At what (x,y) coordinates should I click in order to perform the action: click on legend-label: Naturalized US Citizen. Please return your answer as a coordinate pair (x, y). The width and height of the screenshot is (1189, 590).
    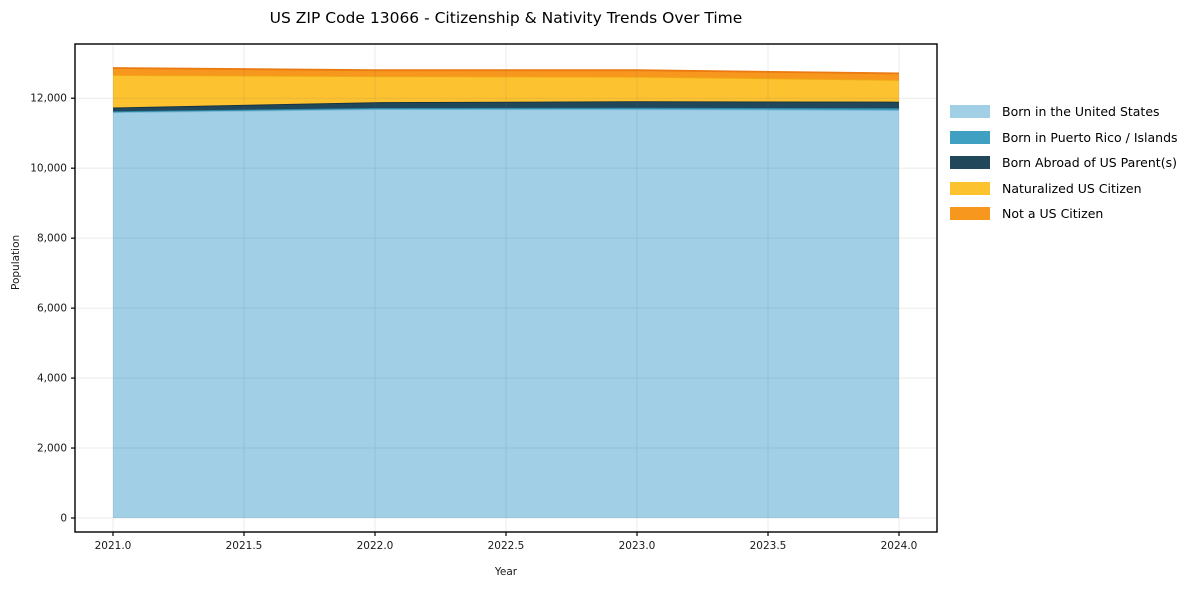
    Looking at the image, I should click on (1072, 188).